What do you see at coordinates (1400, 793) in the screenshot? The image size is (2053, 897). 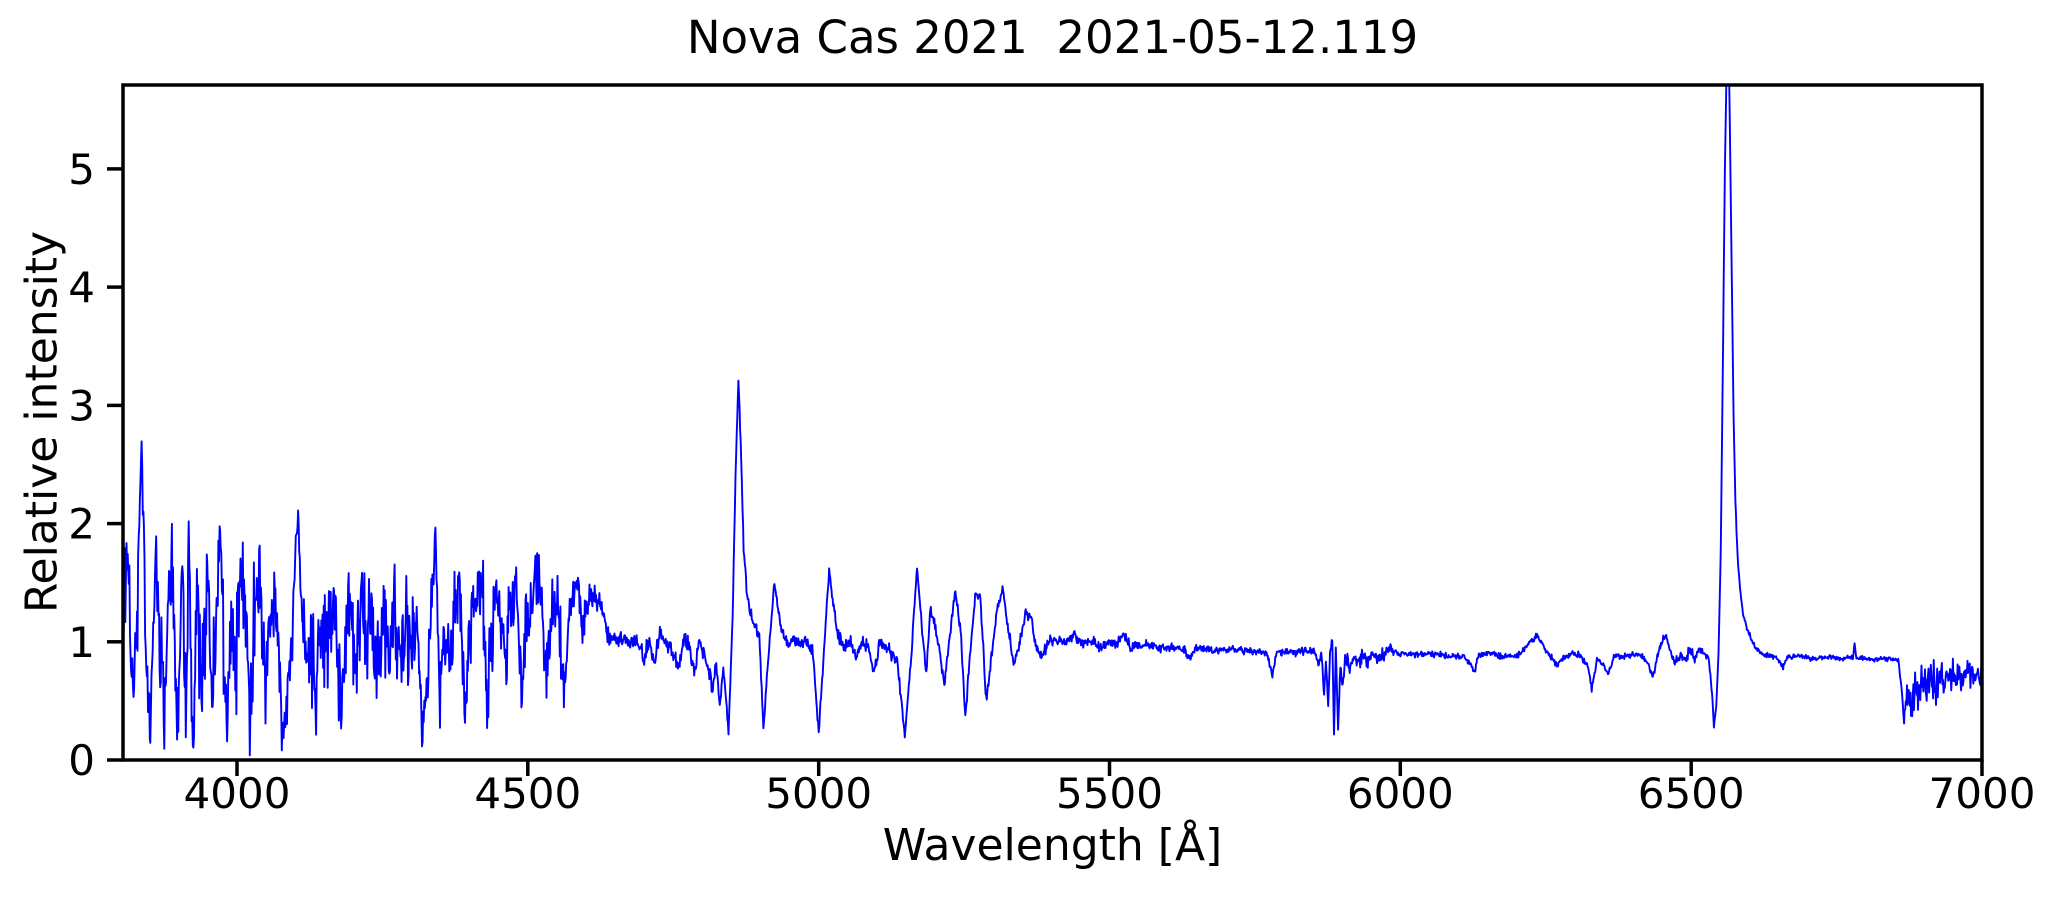 I see `x-tick-label: 6000` at bounding box center [1400, 793].